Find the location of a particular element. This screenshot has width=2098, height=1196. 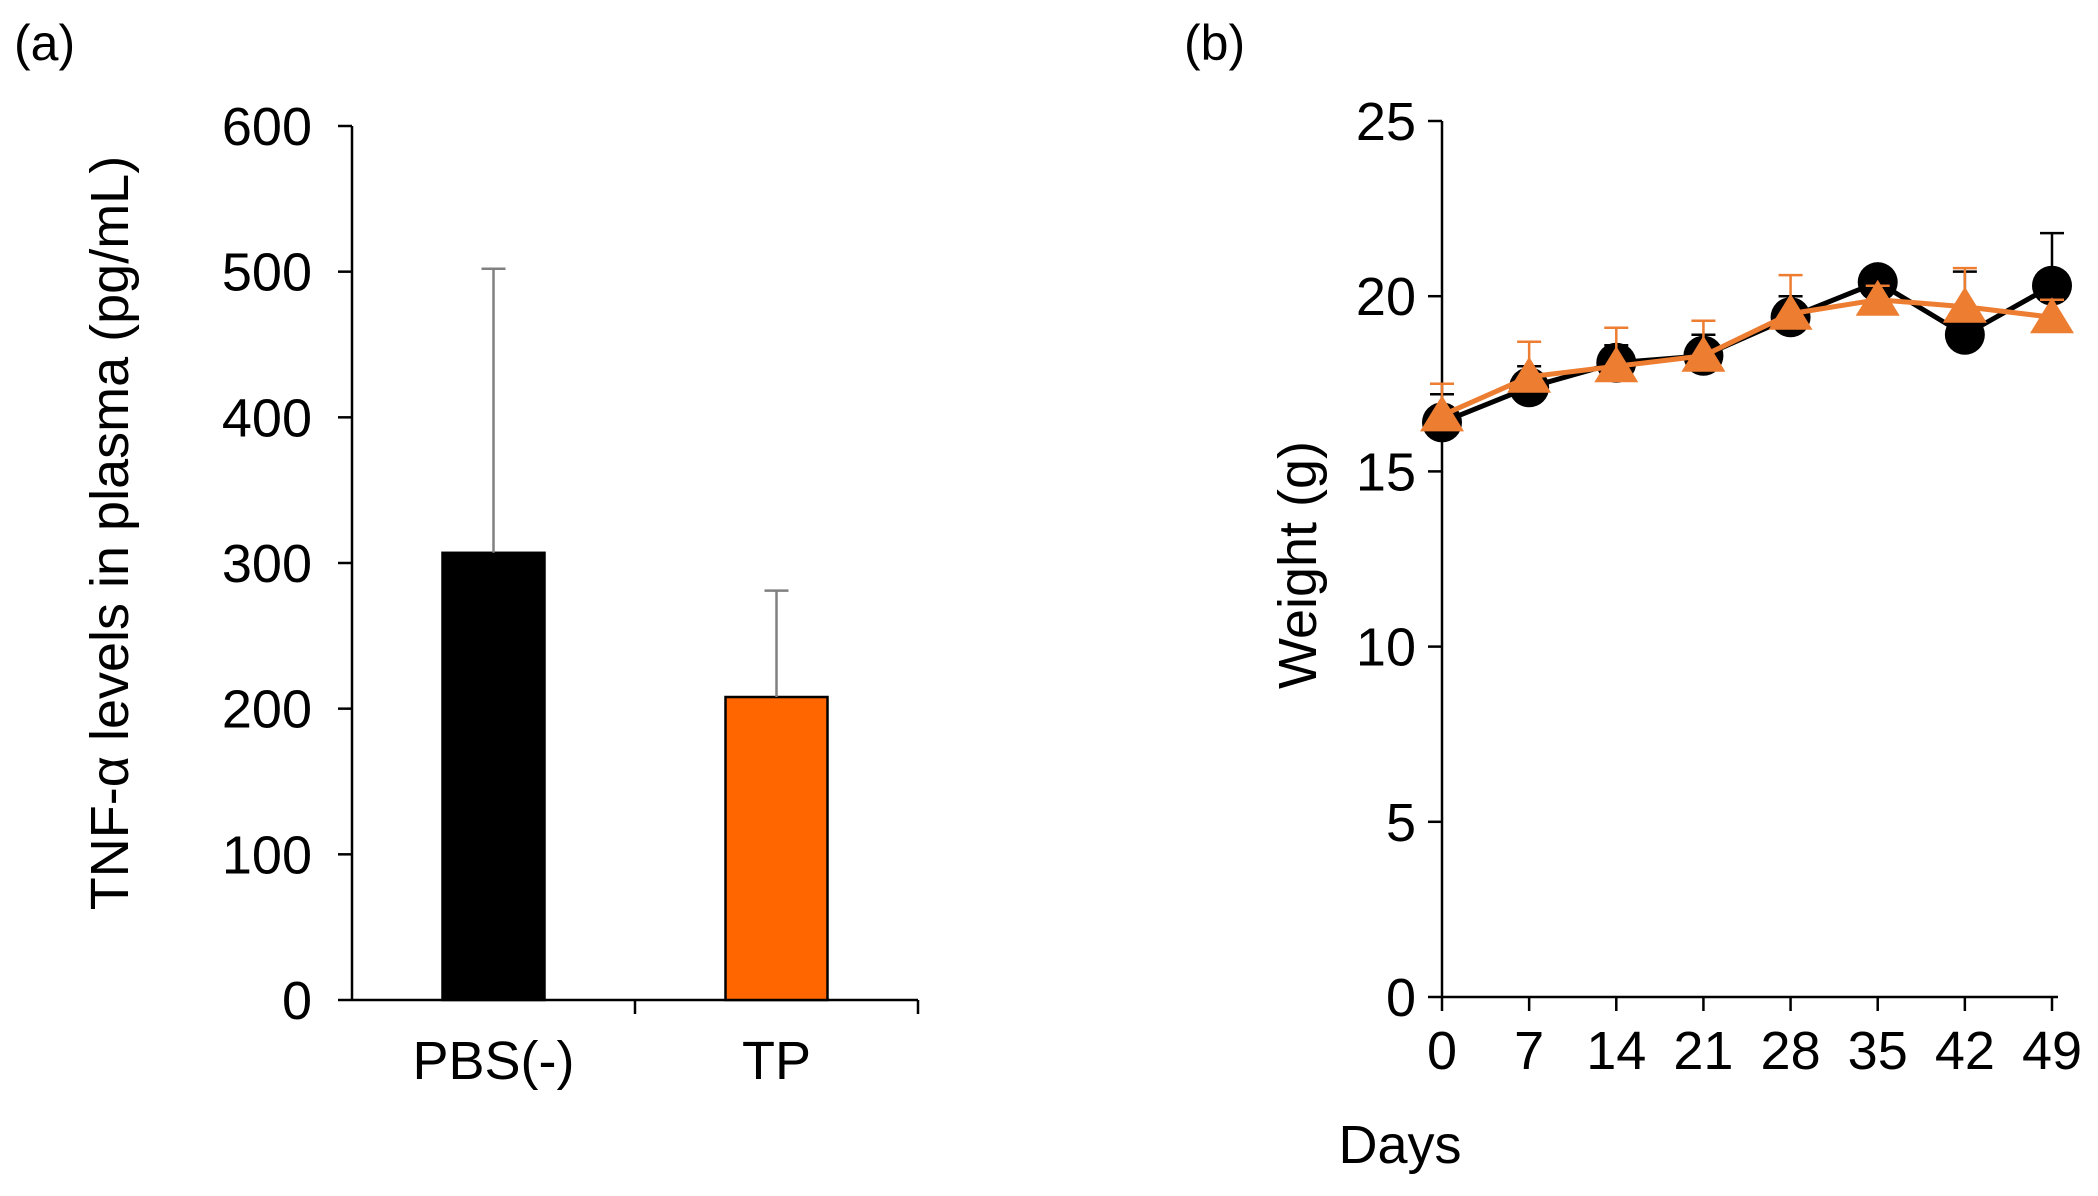

panel-a-bars: PBS(-) TP is located at coordinates (621, 679).